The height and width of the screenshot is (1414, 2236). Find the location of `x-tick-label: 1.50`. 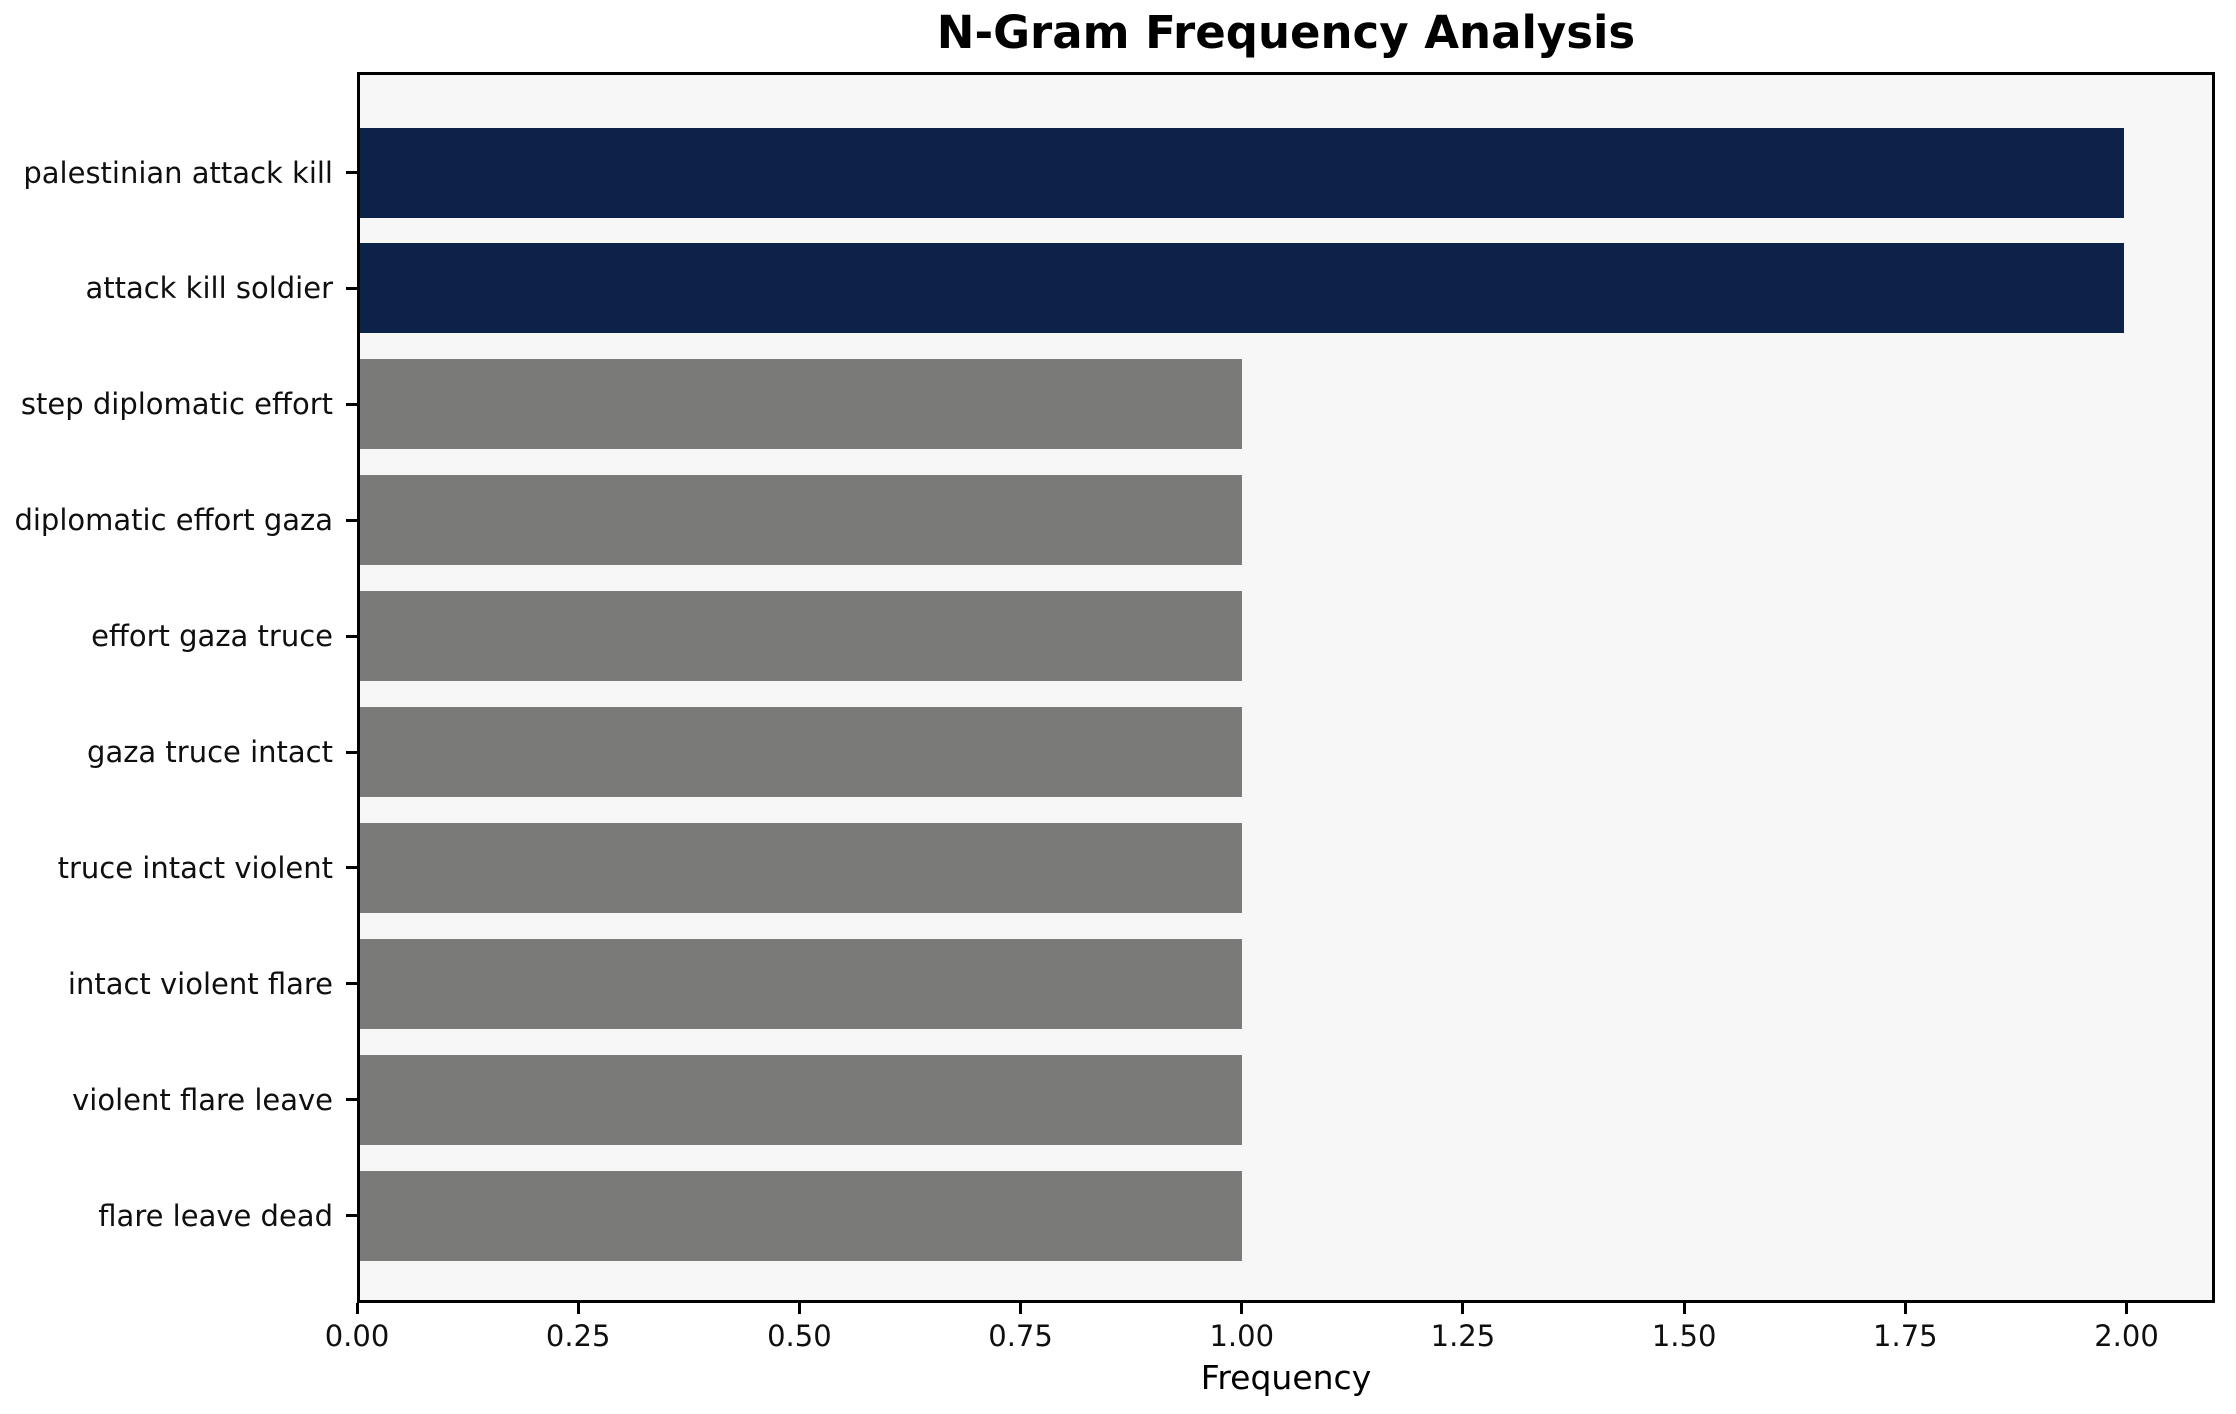

x-tick-label: 1.50 is located at coordinates (1684, 1336).